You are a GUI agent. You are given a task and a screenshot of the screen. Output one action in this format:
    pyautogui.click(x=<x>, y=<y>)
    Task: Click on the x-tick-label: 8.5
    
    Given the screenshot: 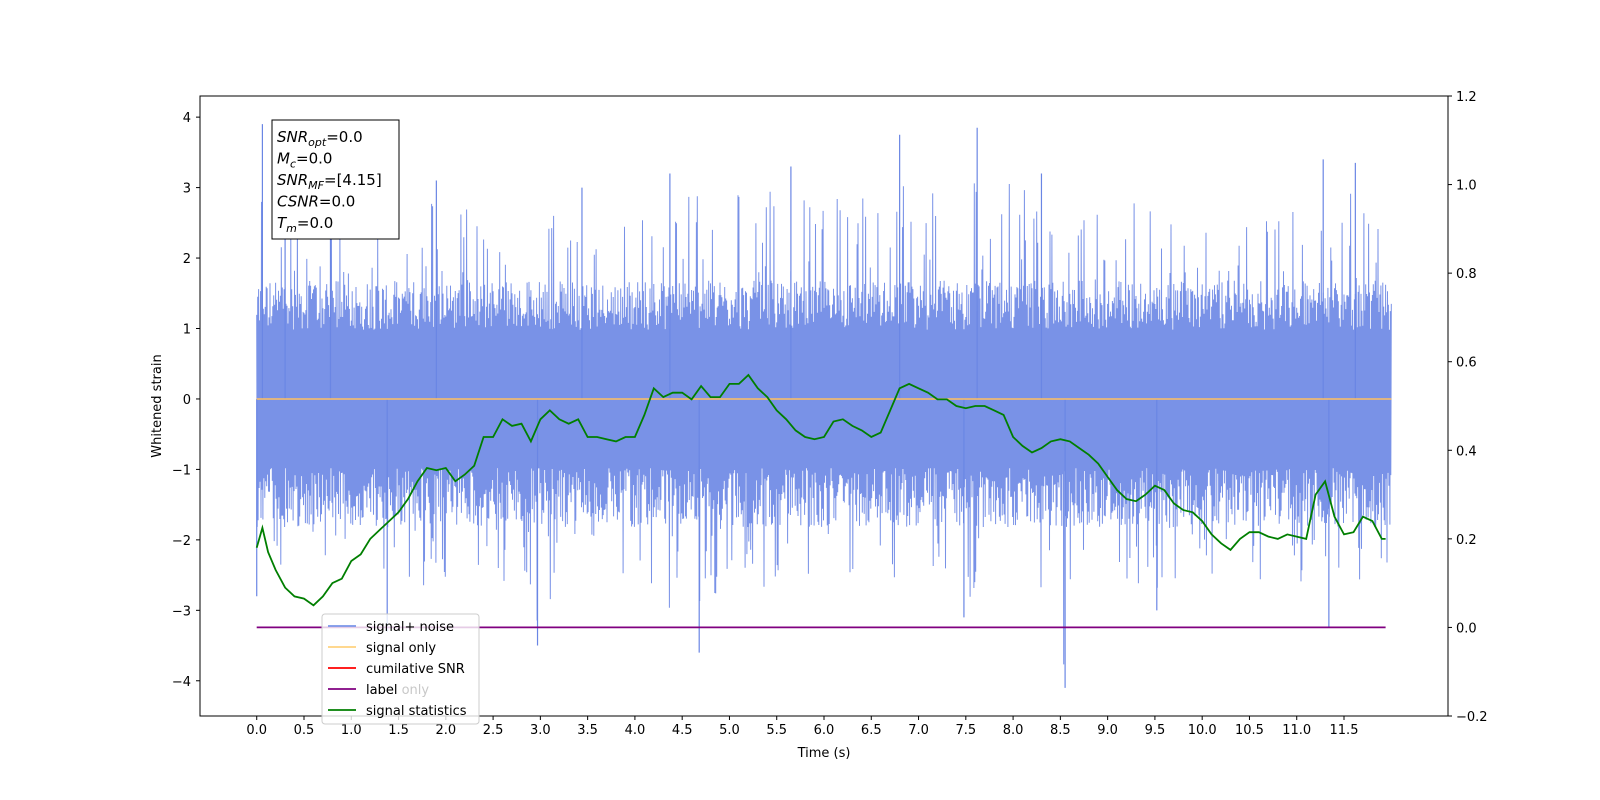 What is the action you would take?
    pyautogui.click(x=1060, y=730)
    